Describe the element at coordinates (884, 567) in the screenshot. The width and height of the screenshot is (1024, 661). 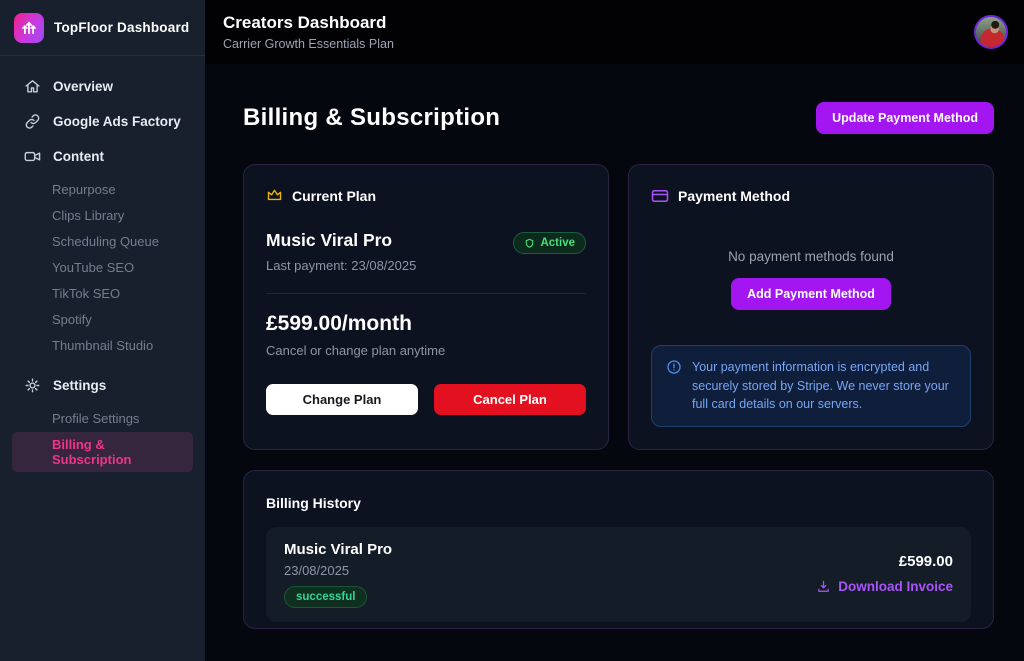
I see `history-row-right: £599.00 Download Invoice` at that location.